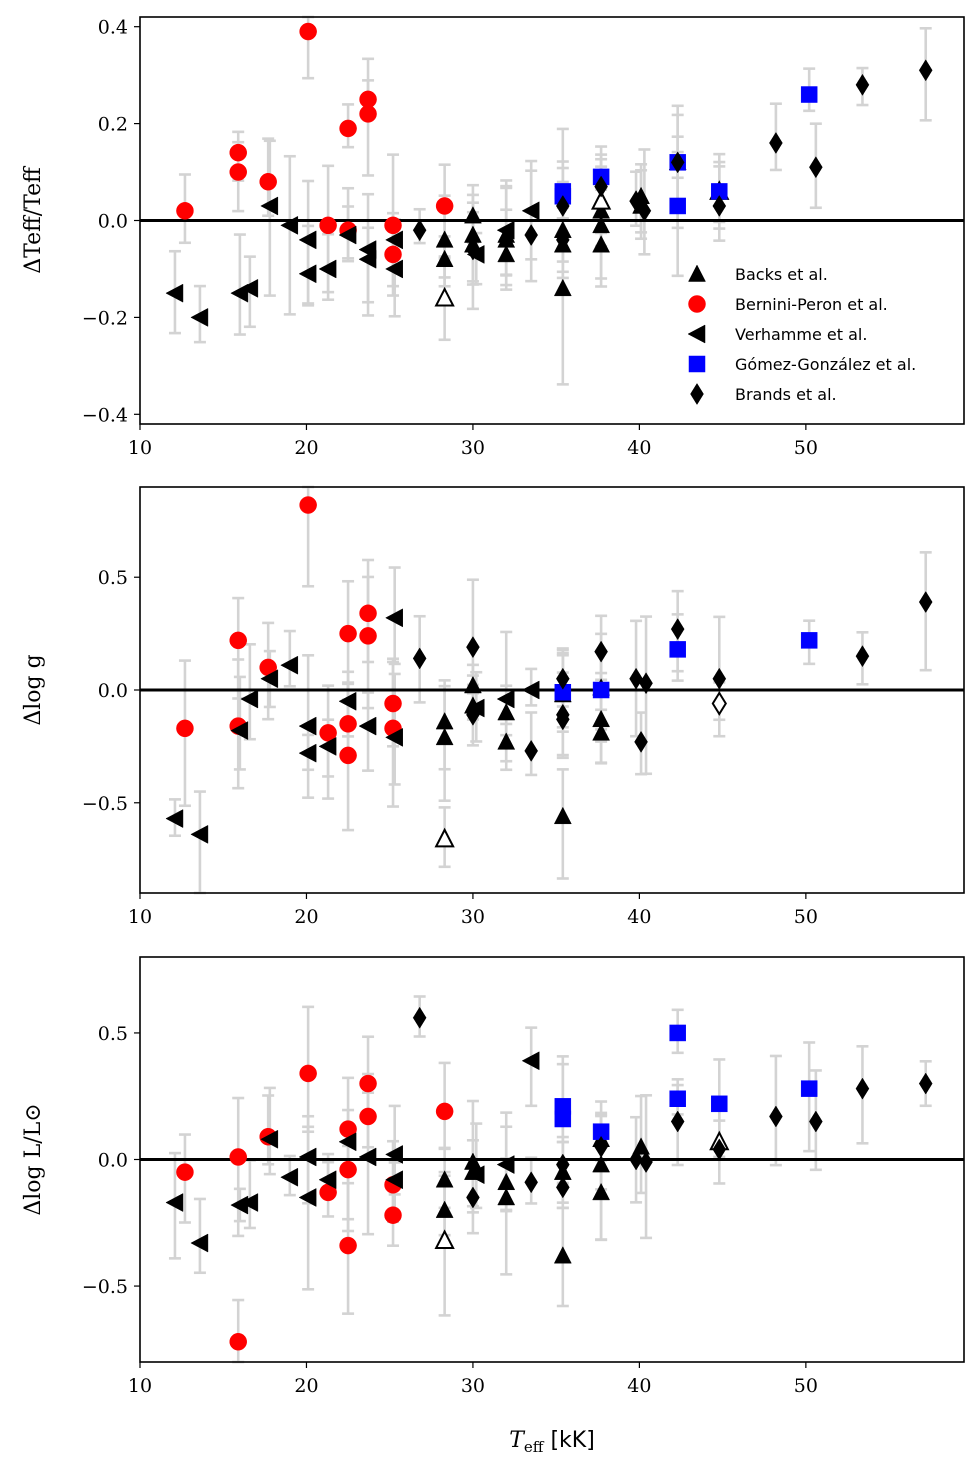  I want to click on y-axis-label: Δlog L/L⊙, so click(33, 1159).